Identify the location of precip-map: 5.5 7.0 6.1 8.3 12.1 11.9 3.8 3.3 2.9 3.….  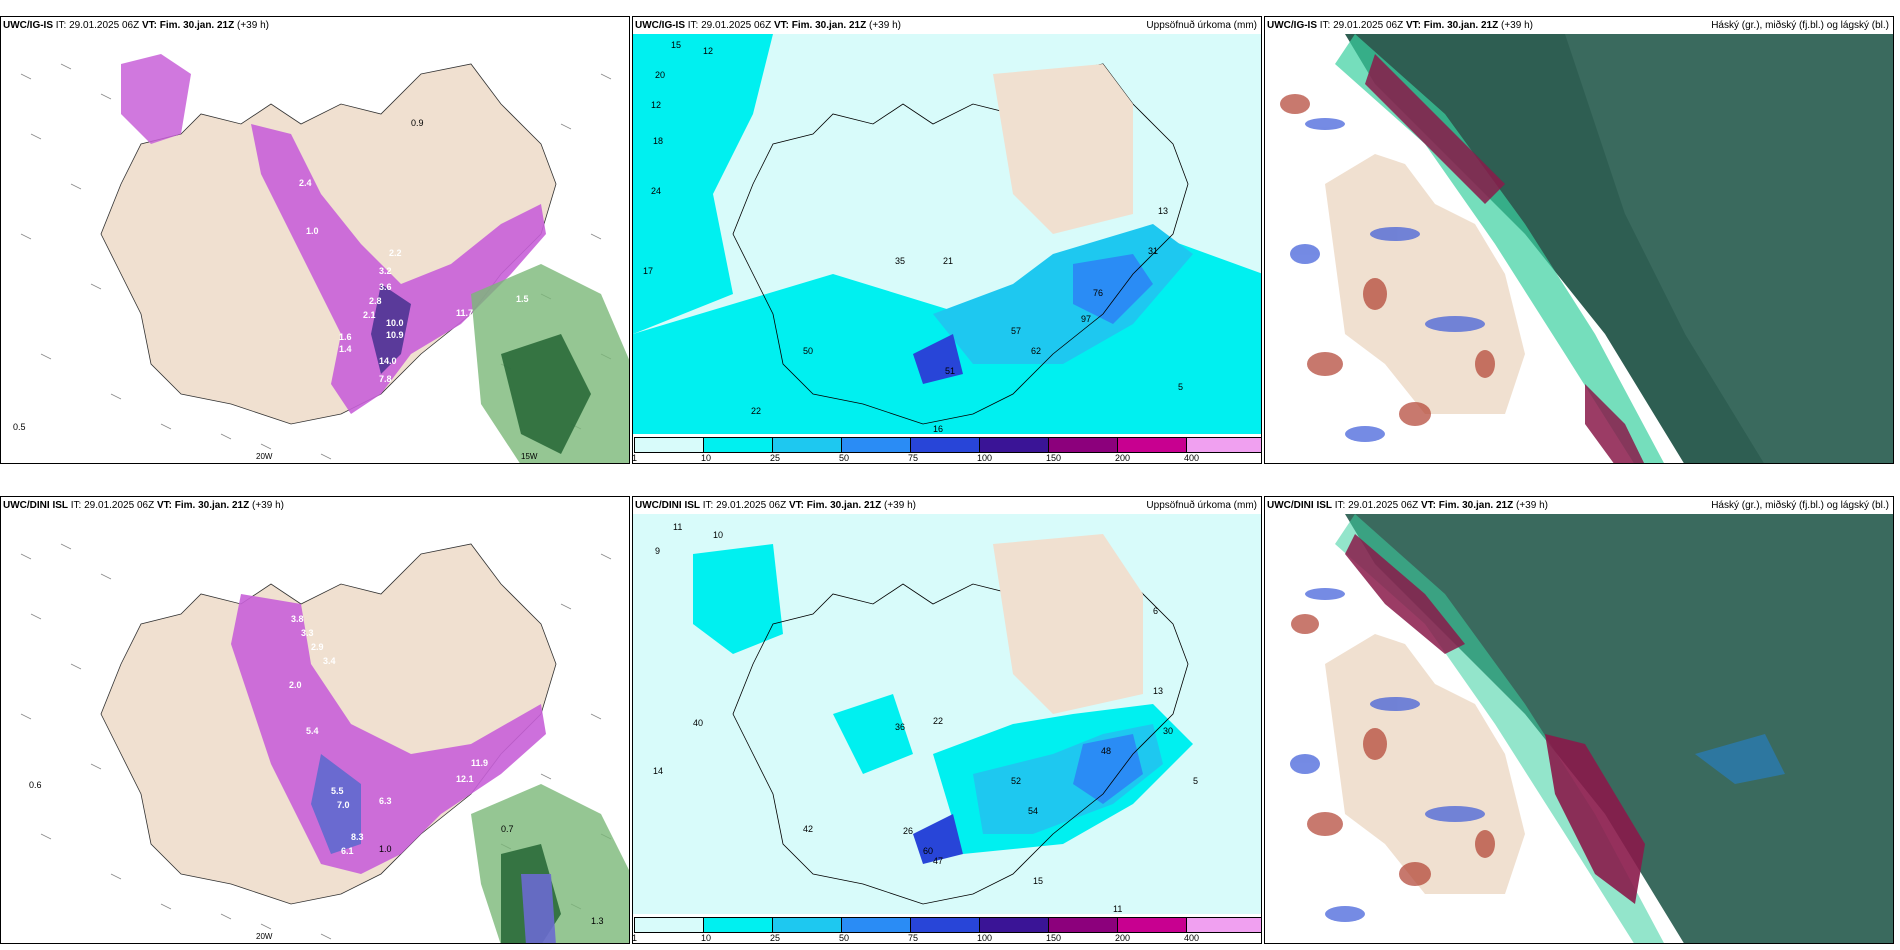
(315, 728).